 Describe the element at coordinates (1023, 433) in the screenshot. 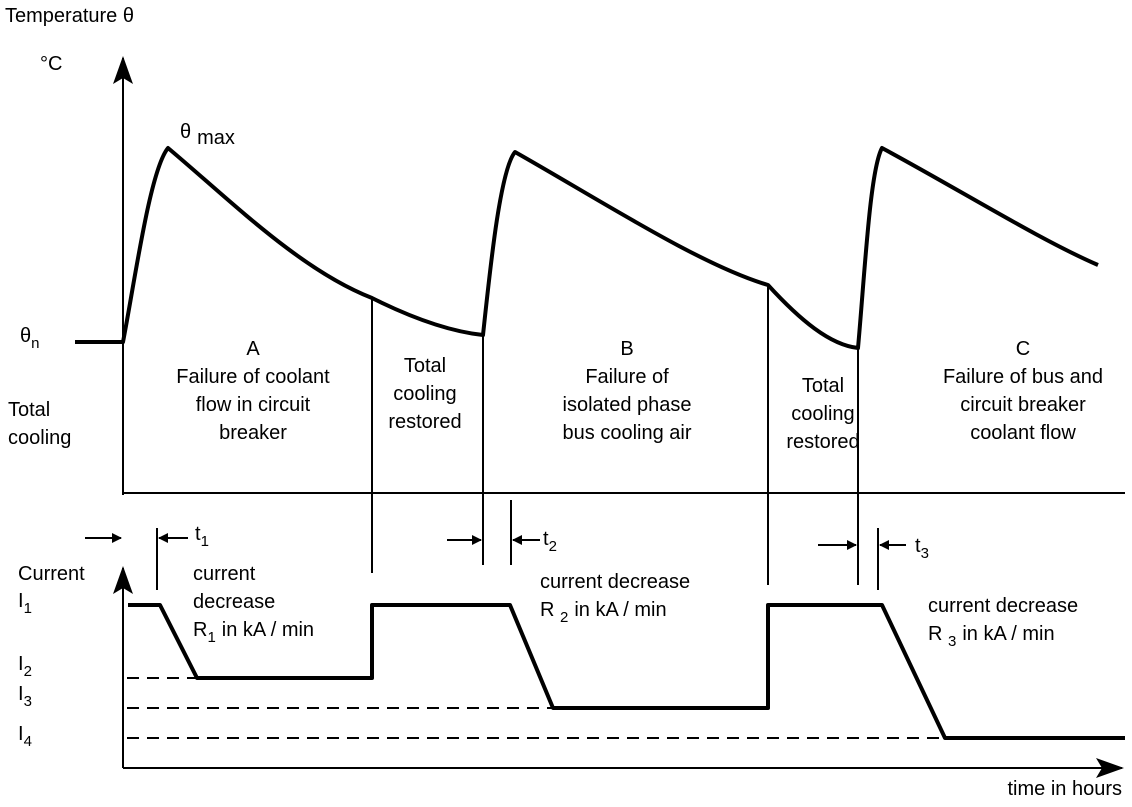

I see `phase-text: coolant flow` at that location.